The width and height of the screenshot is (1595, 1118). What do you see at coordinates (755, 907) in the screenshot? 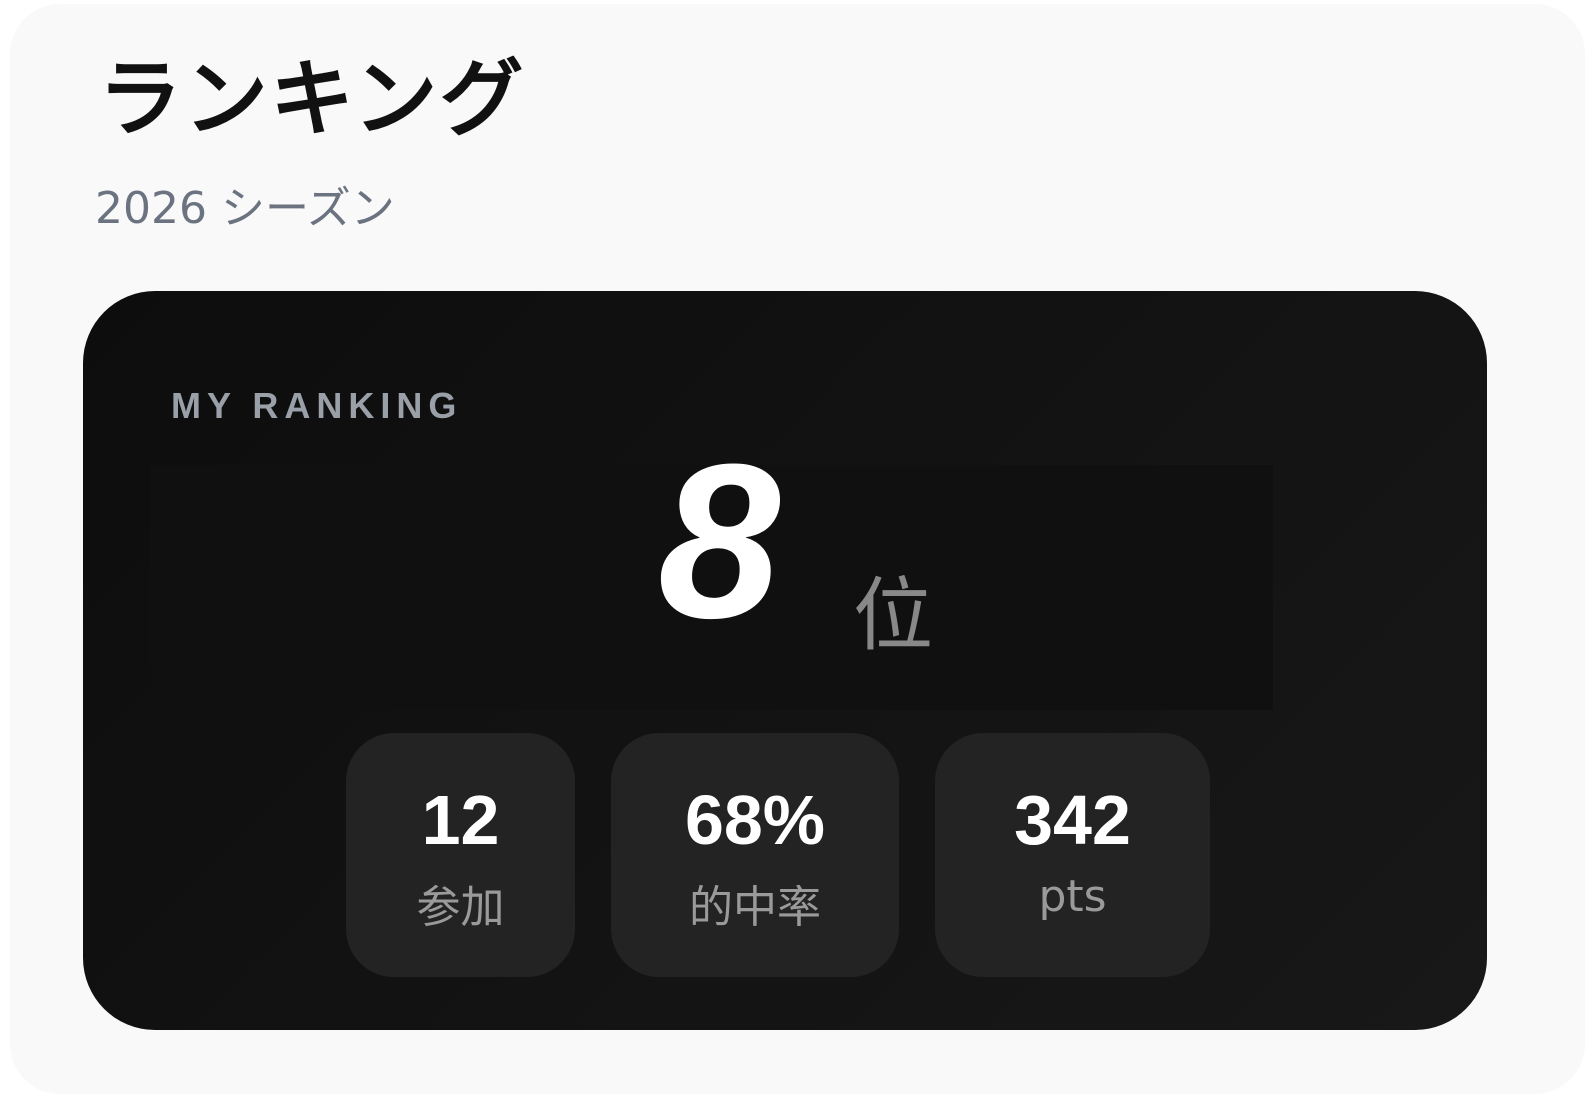
I see `stat-label: 的中率` at bounding box center [755, 907].